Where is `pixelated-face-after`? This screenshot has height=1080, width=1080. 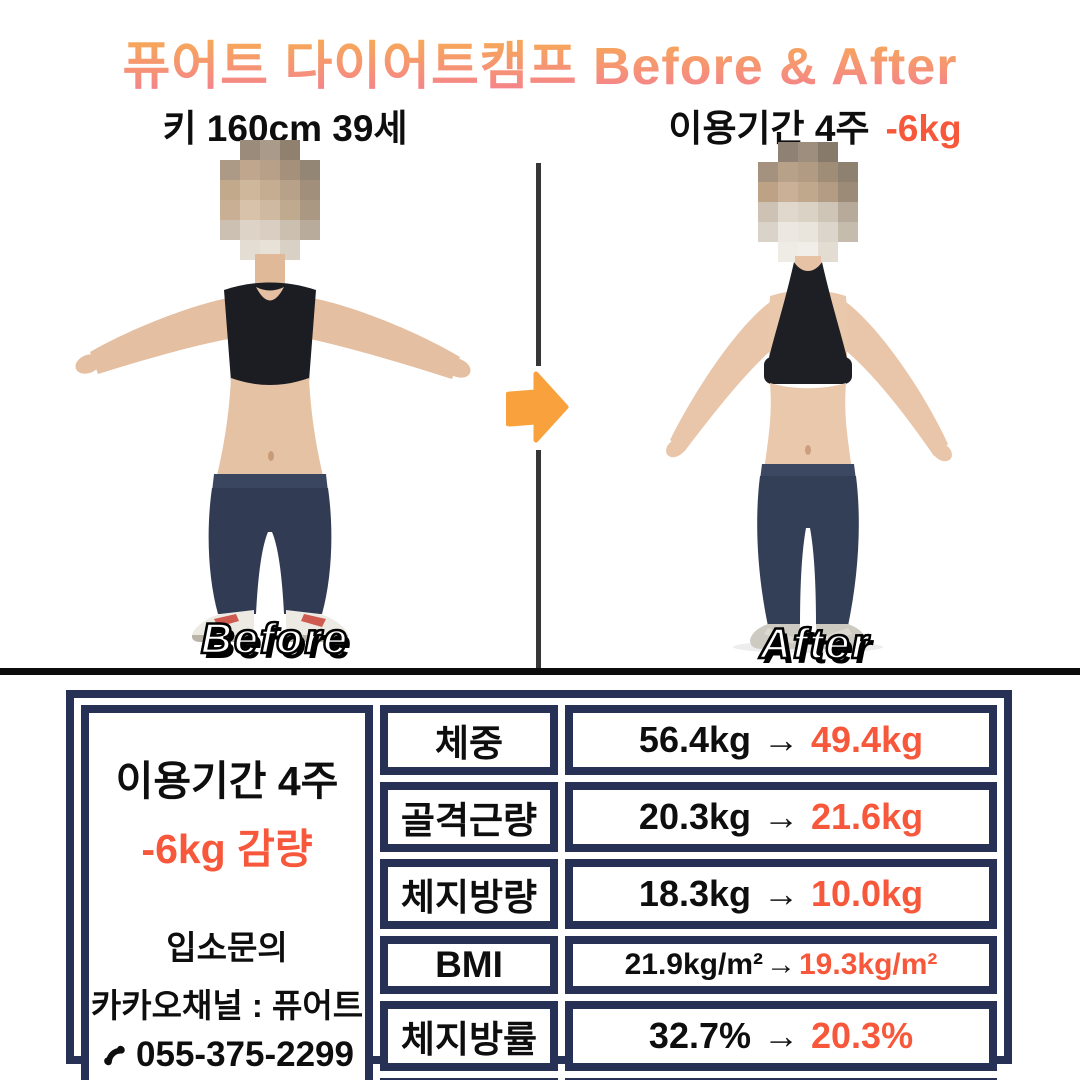
pixelated-face-after is located at coordinates (808, 202).